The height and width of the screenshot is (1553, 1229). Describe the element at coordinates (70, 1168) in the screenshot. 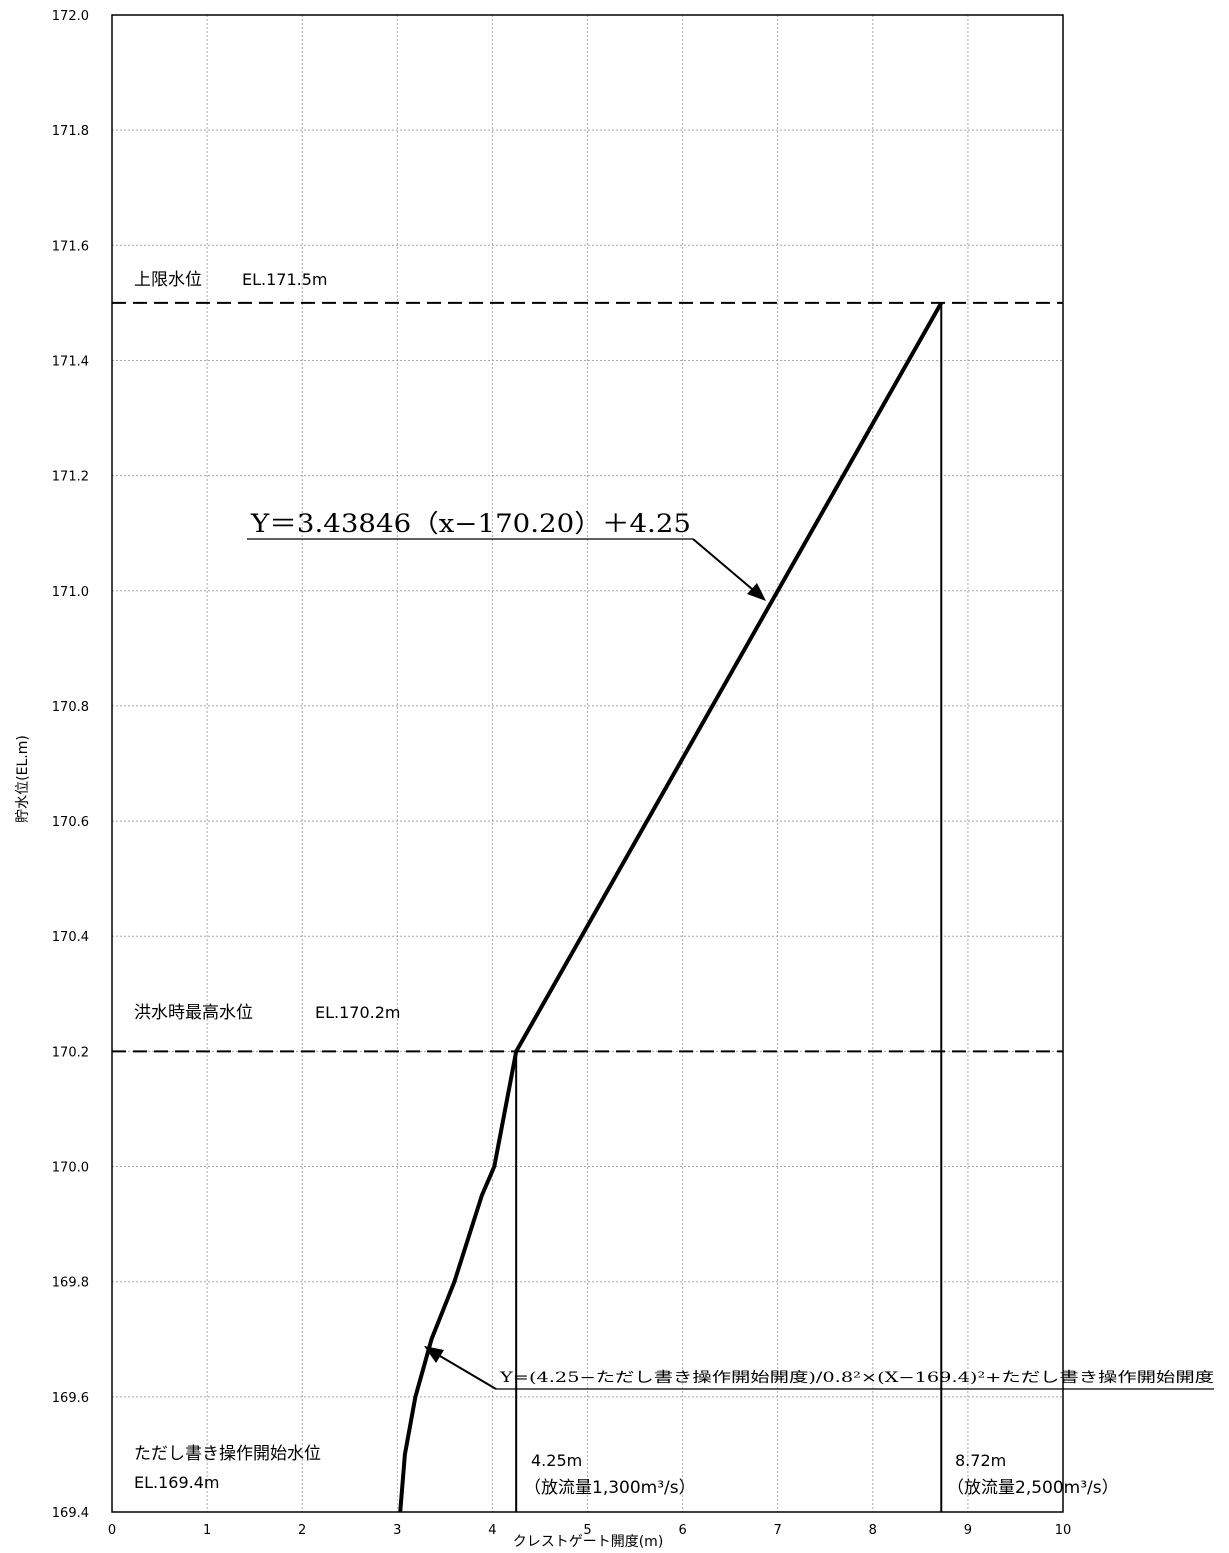

I see `y-tick-label: 170.0` at that location.